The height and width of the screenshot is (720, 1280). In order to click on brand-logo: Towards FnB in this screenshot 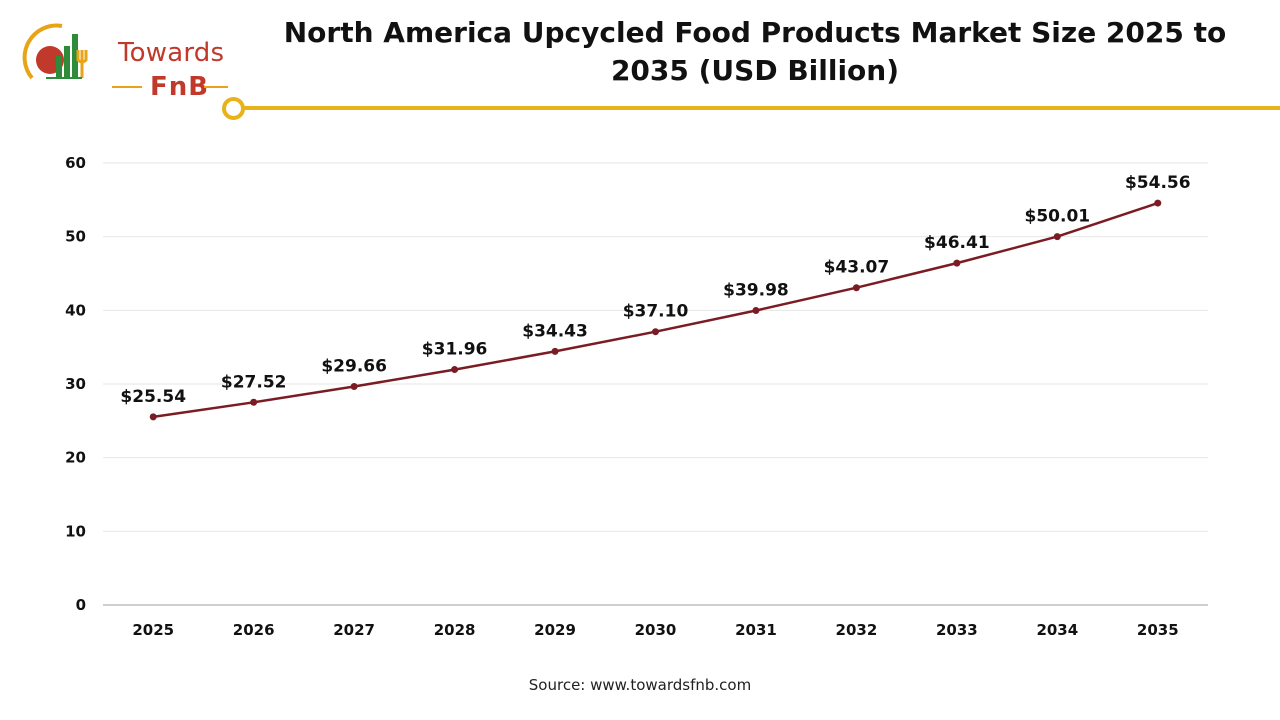, I will do `click(125, 59)`.